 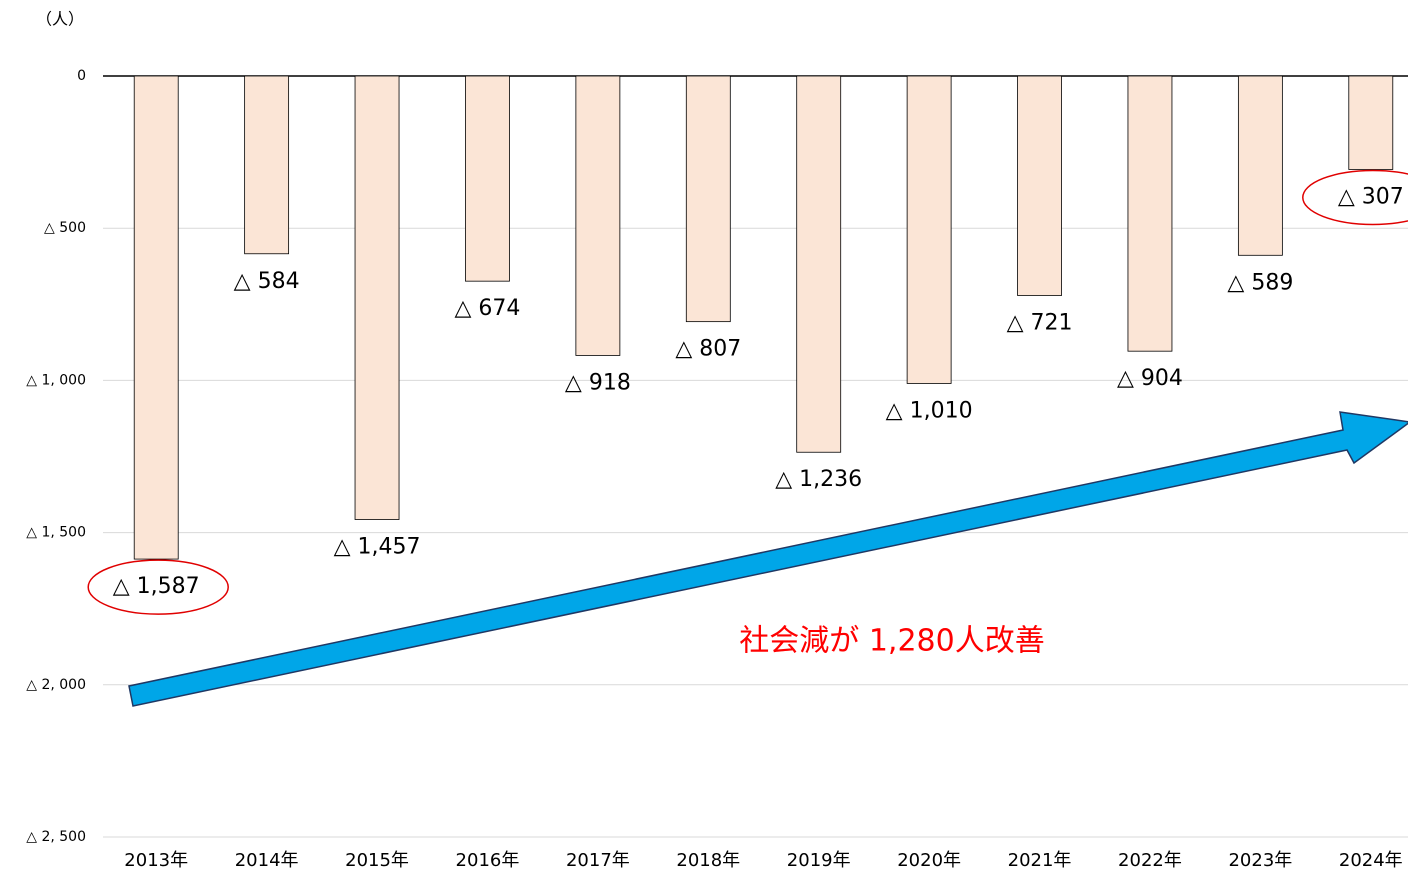 I want to click on x-tick-label: 2022年, so click(x=1150, y=860).